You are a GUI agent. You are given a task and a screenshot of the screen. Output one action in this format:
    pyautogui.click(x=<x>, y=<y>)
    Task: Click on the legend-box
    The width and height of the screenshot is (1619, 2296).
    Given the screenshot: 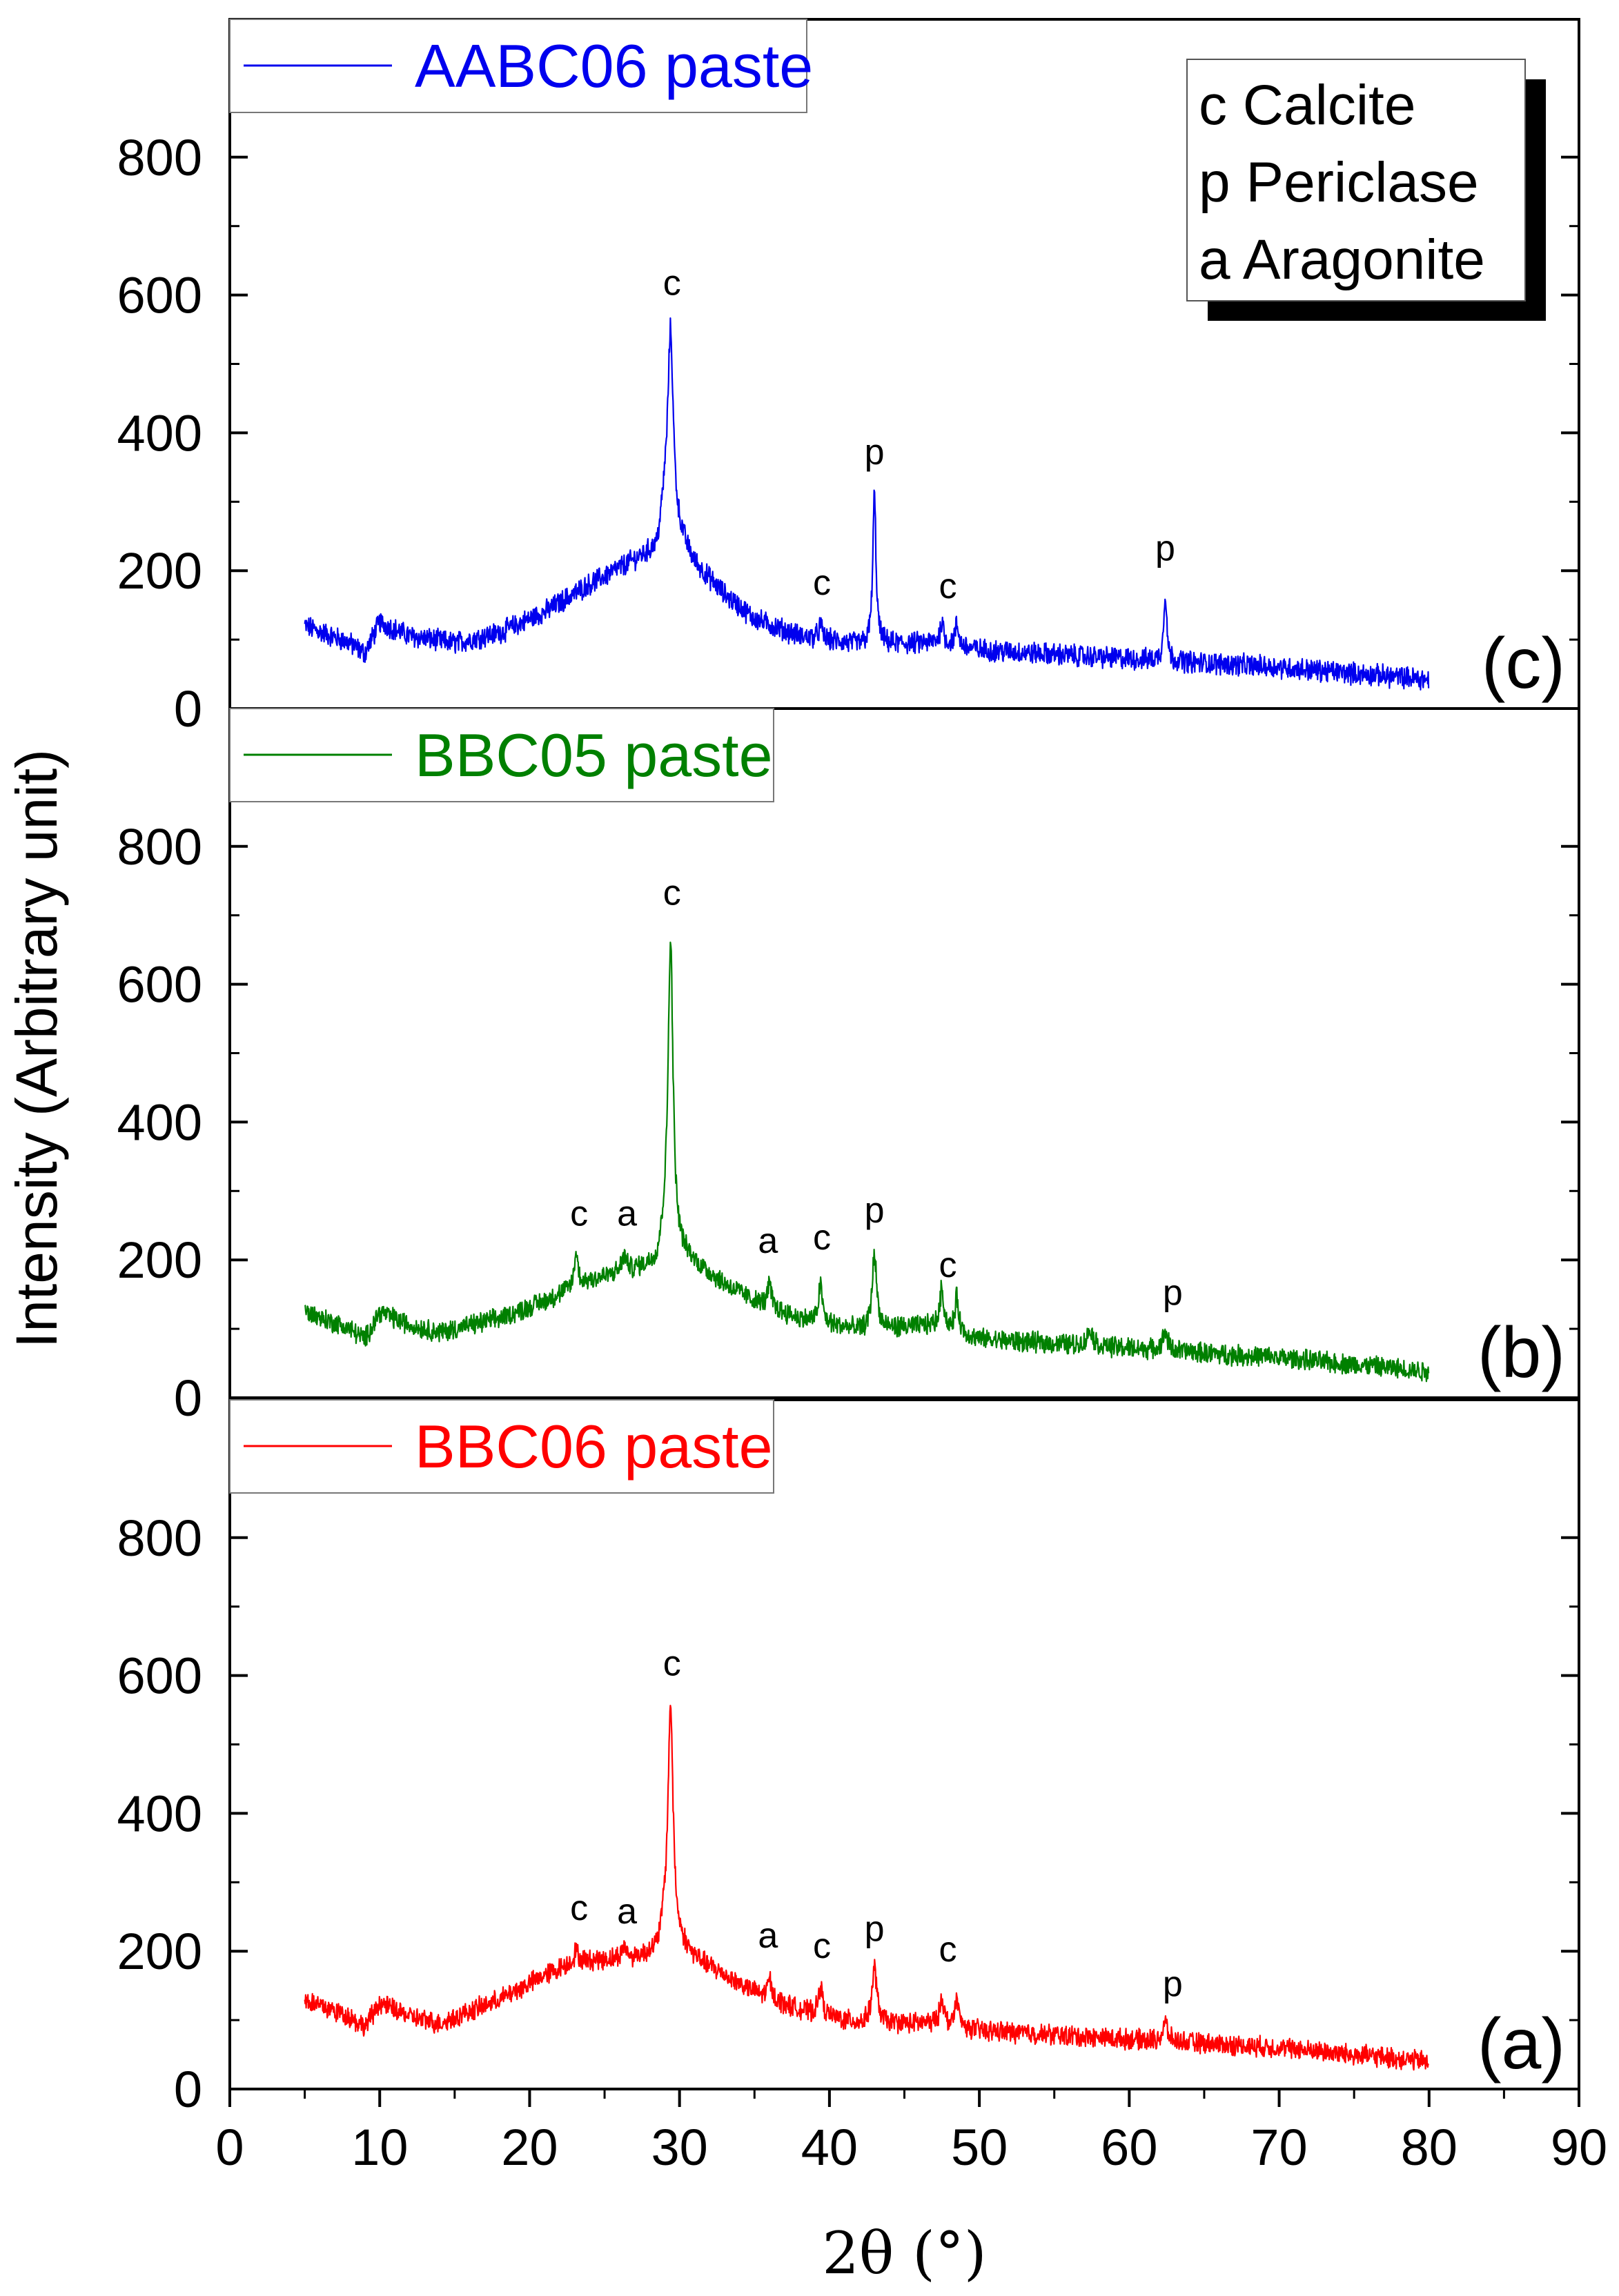 What is the action you would take?
    pyautogui.click(x=502, y=755)
    